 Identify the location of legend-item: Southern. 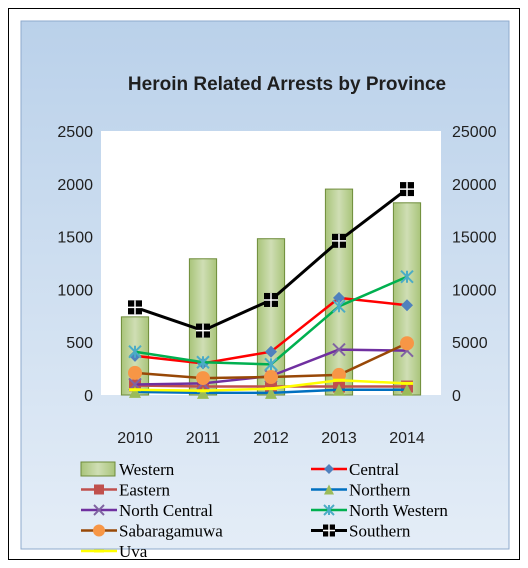
(361, 531).